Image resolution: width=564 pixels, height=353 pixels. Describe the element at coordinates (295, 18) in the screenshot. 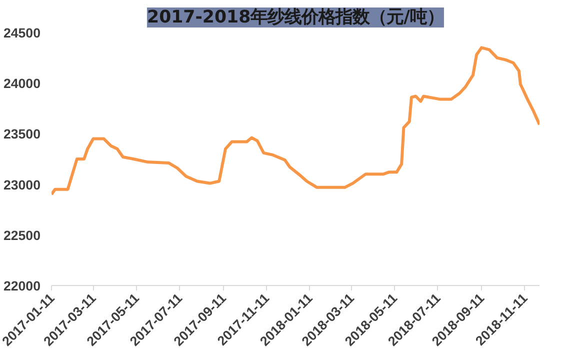

I see `chart-title: 2017-2018年纱线价格指数（元/吨）` at that location.